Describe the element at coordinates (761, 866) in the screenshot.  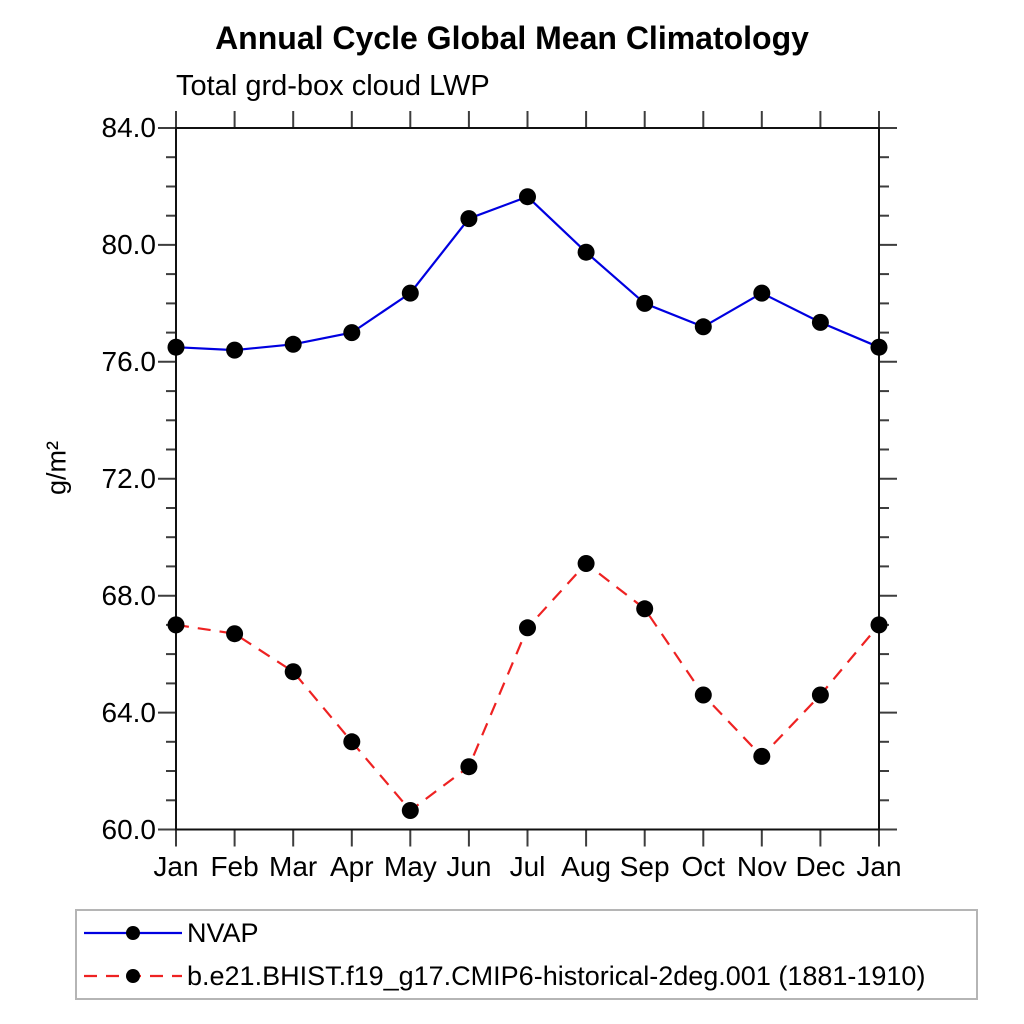
I see `x-axis-tick-label: Nov` at that location.